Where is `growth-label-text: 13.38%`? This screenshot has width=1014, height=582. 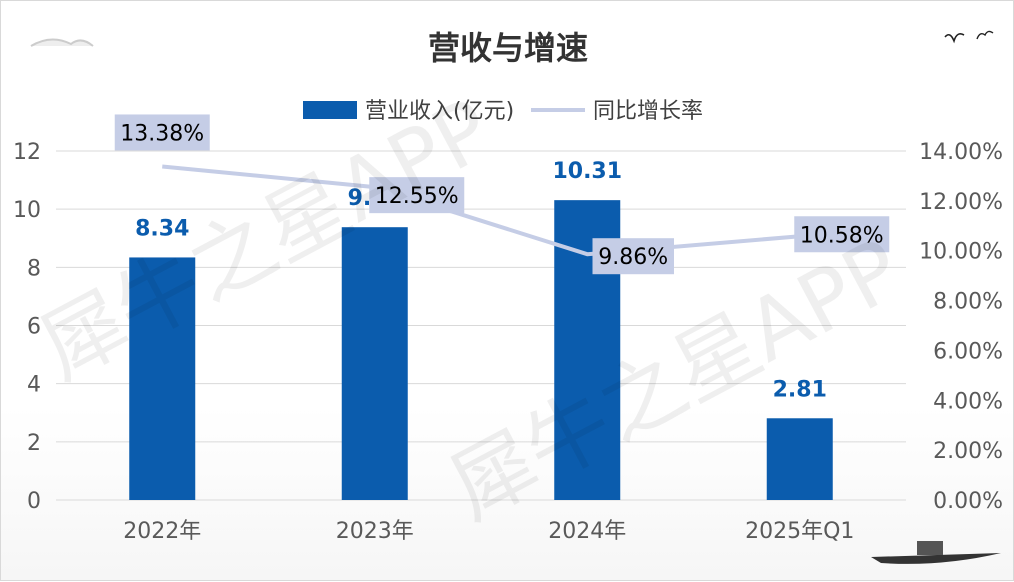
growth-label-text: 13.38% is located at coordinates (162, 133).